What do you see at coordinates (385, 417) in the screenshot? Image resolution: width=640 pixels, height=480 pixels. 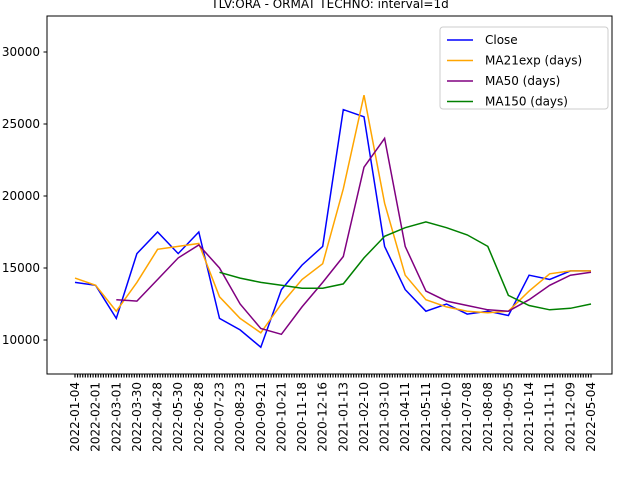 I see `x-tick-label: 2021-03-10` at bounding box center [385, 417].